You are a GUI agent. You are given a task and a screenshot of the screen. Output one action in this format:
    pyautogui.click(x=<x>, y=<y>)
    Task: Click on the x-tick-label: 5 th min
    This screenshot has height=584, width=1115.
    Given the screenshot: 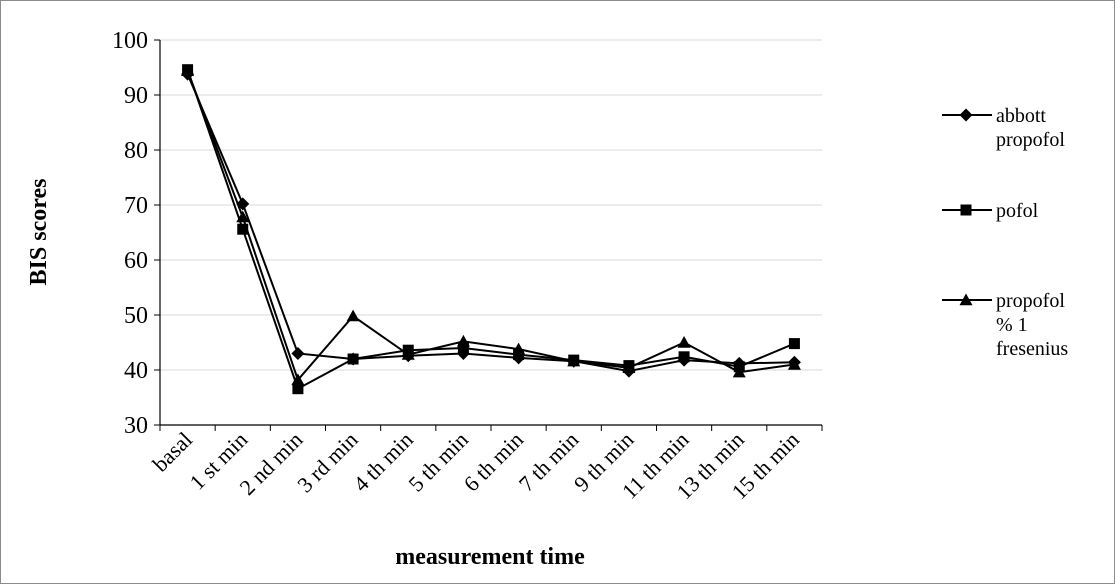 What is the action you would take?
    pyautogui.click(x=438, y=462)
    